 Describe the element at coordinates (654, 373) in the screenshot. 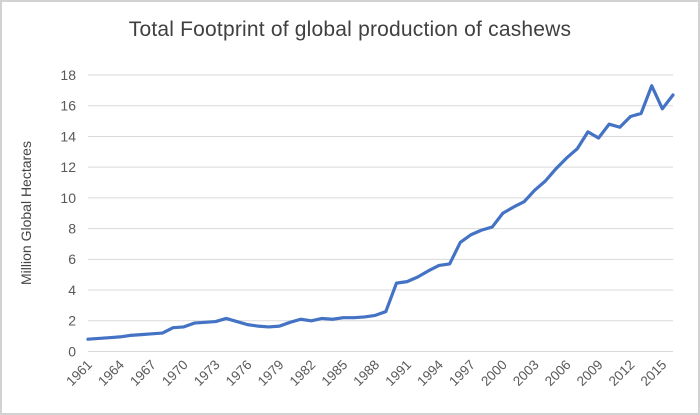

I see `x-tick-label: 2015` at that location.